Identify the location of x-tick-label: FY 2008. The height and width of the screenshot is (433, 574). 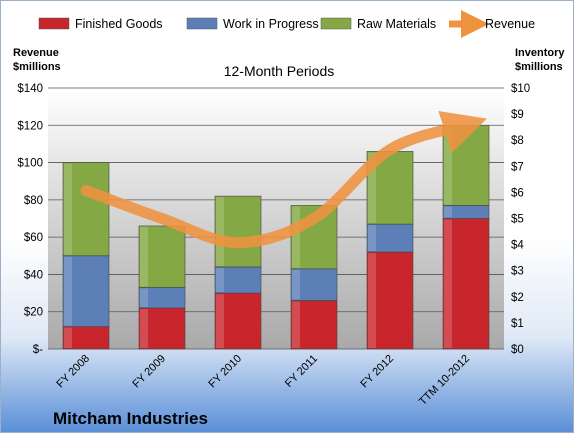
(73, 372).